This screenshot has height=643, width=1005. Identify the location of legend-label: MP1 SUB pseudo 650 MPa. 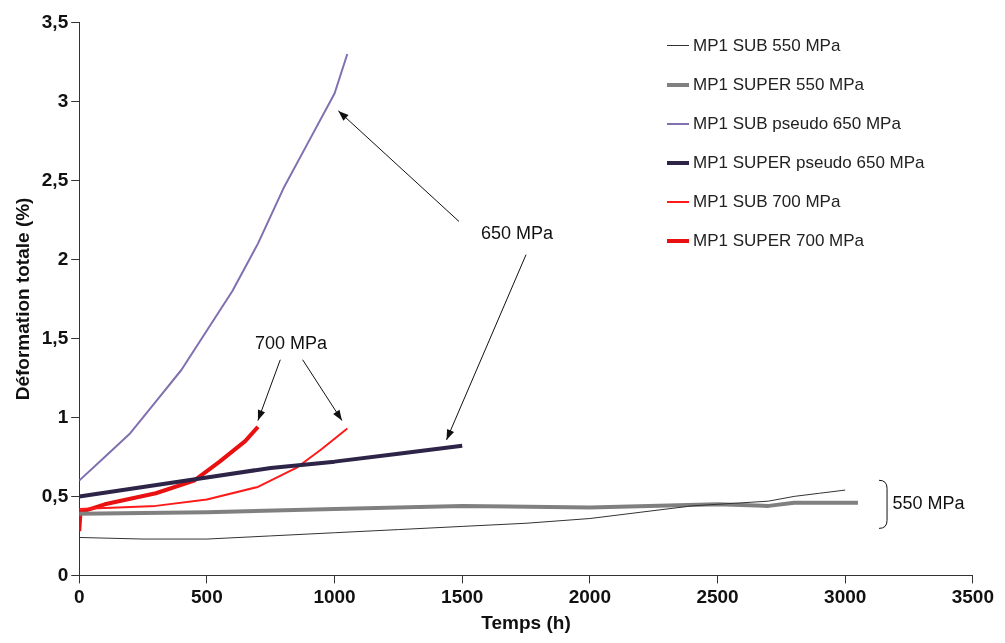
(797, 123).